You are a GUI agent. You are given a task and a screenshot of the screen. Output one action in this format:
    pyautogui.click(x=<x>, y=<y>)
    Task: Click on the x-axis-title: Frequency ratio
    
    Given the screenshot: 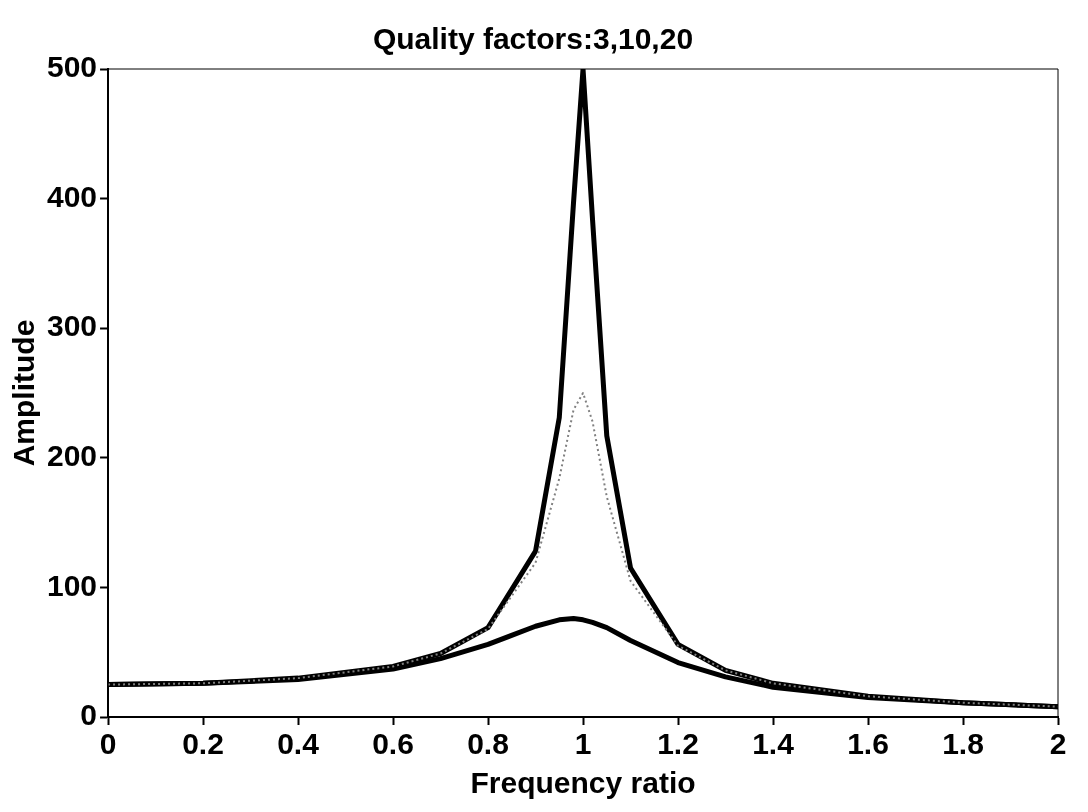 What is the action you would take?
    pyautogui.click(x=583, y=783)
    